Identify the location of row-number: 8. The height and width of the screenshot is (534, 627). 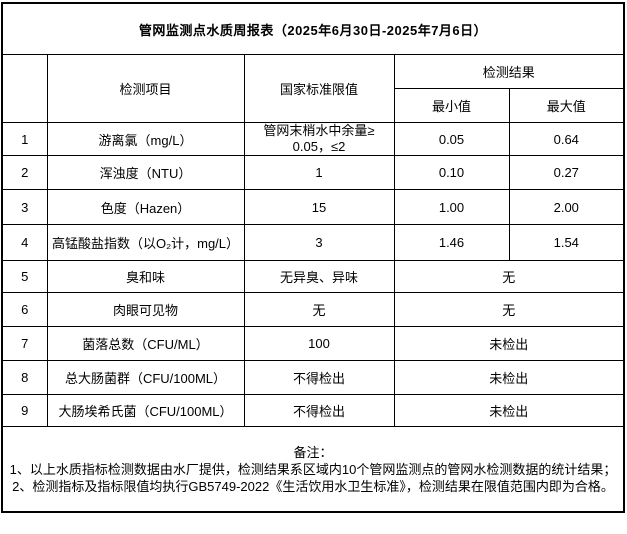
(24, 377).